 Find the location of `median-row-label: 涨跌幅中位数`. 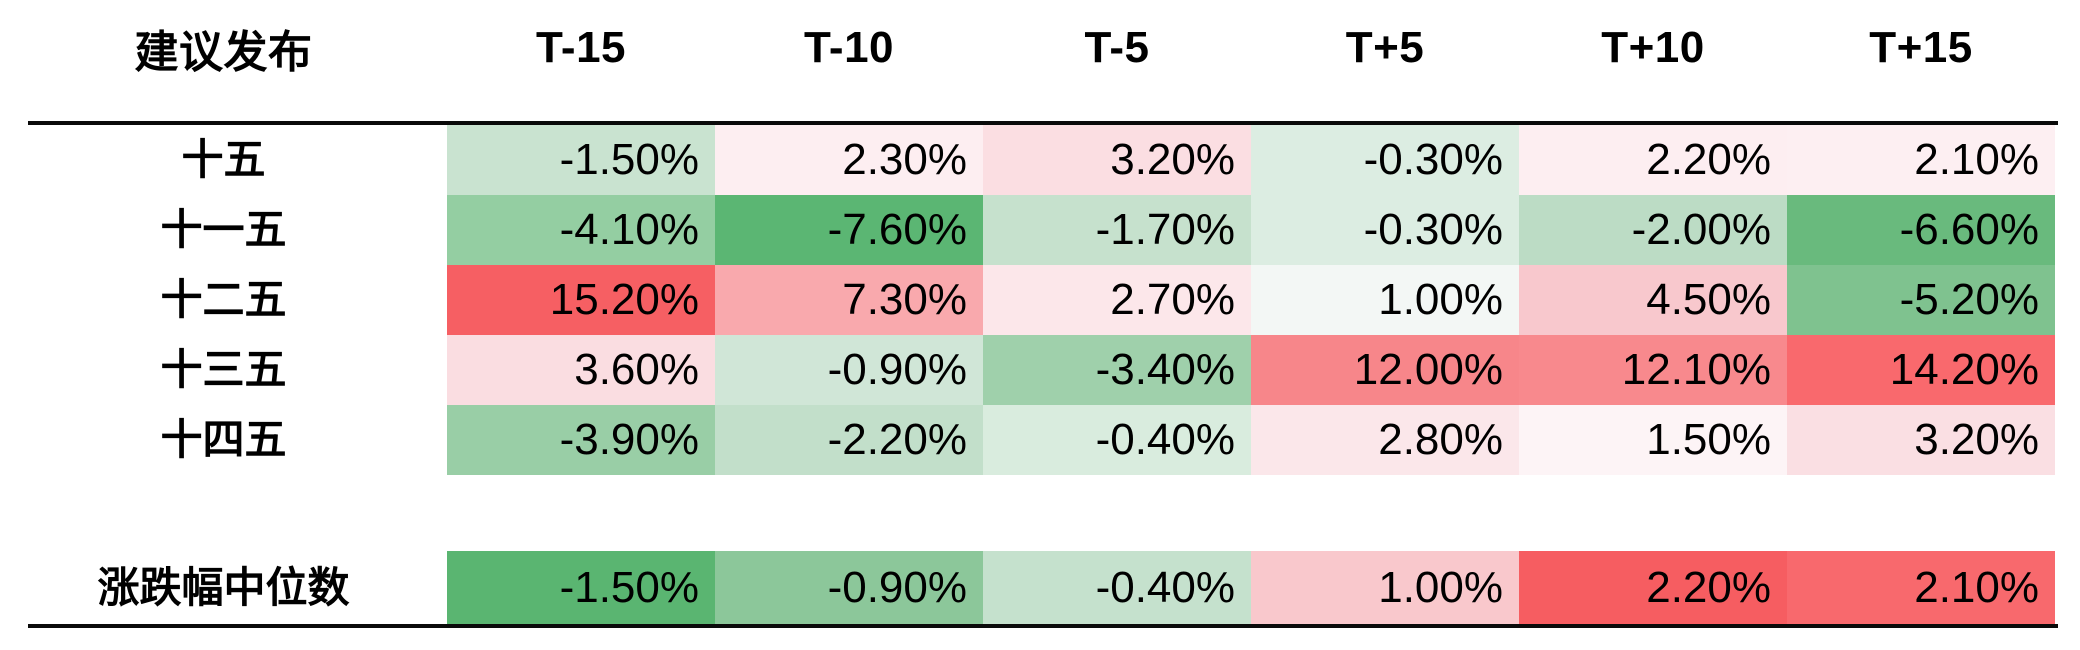

median-row-label: 涨跌幅中位数 is located at coordinates (223, 587).